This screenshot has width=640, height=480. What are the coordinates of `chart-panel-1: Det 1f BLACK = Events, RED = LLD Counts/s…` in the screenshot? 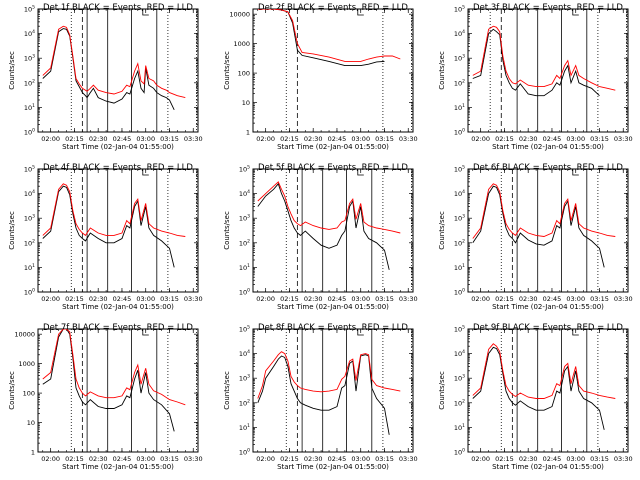 It's located at (105, 77).